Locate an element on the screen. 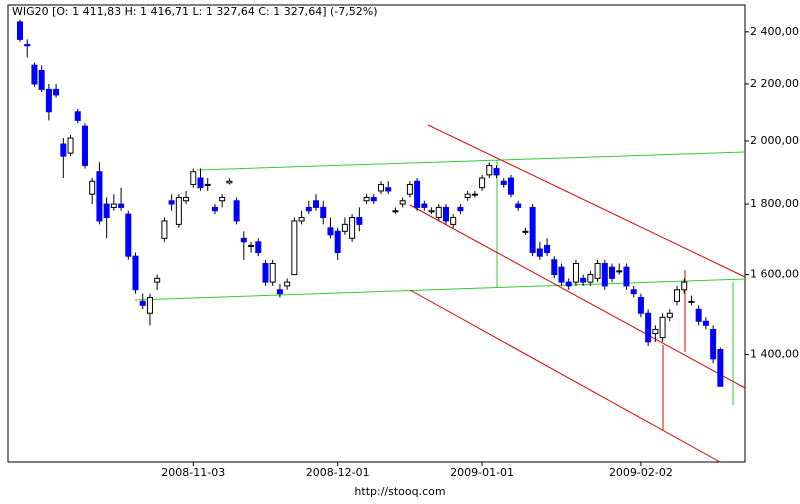 Image resolution: width=800 pixels, height=504 pixels. x-tick-label: 2009-01-01 is located at coordinates (482, 472).